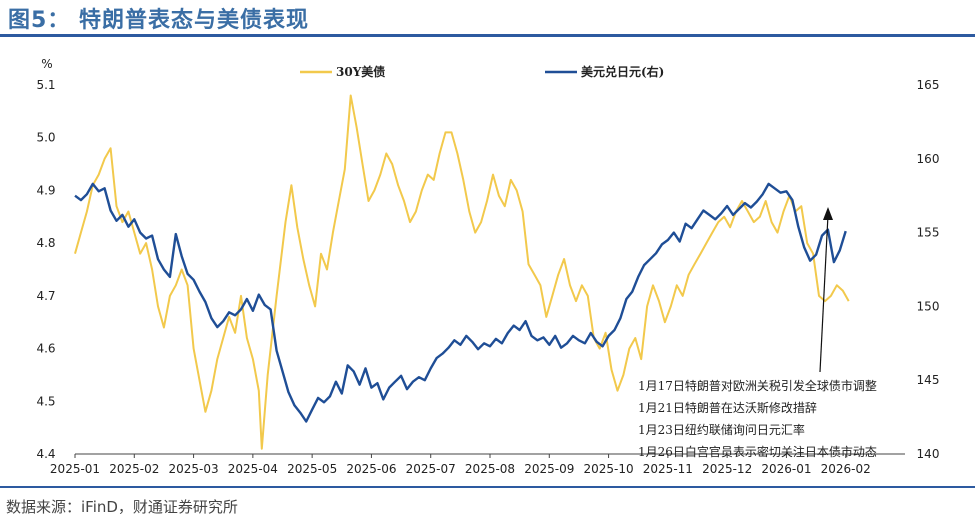 The width and height of the screenshot is (975, 524). What do you see at coordinates (846, 469) in the screenshot?
I see `x-tick-label: 2026-02` at bounding box center [846, 469].